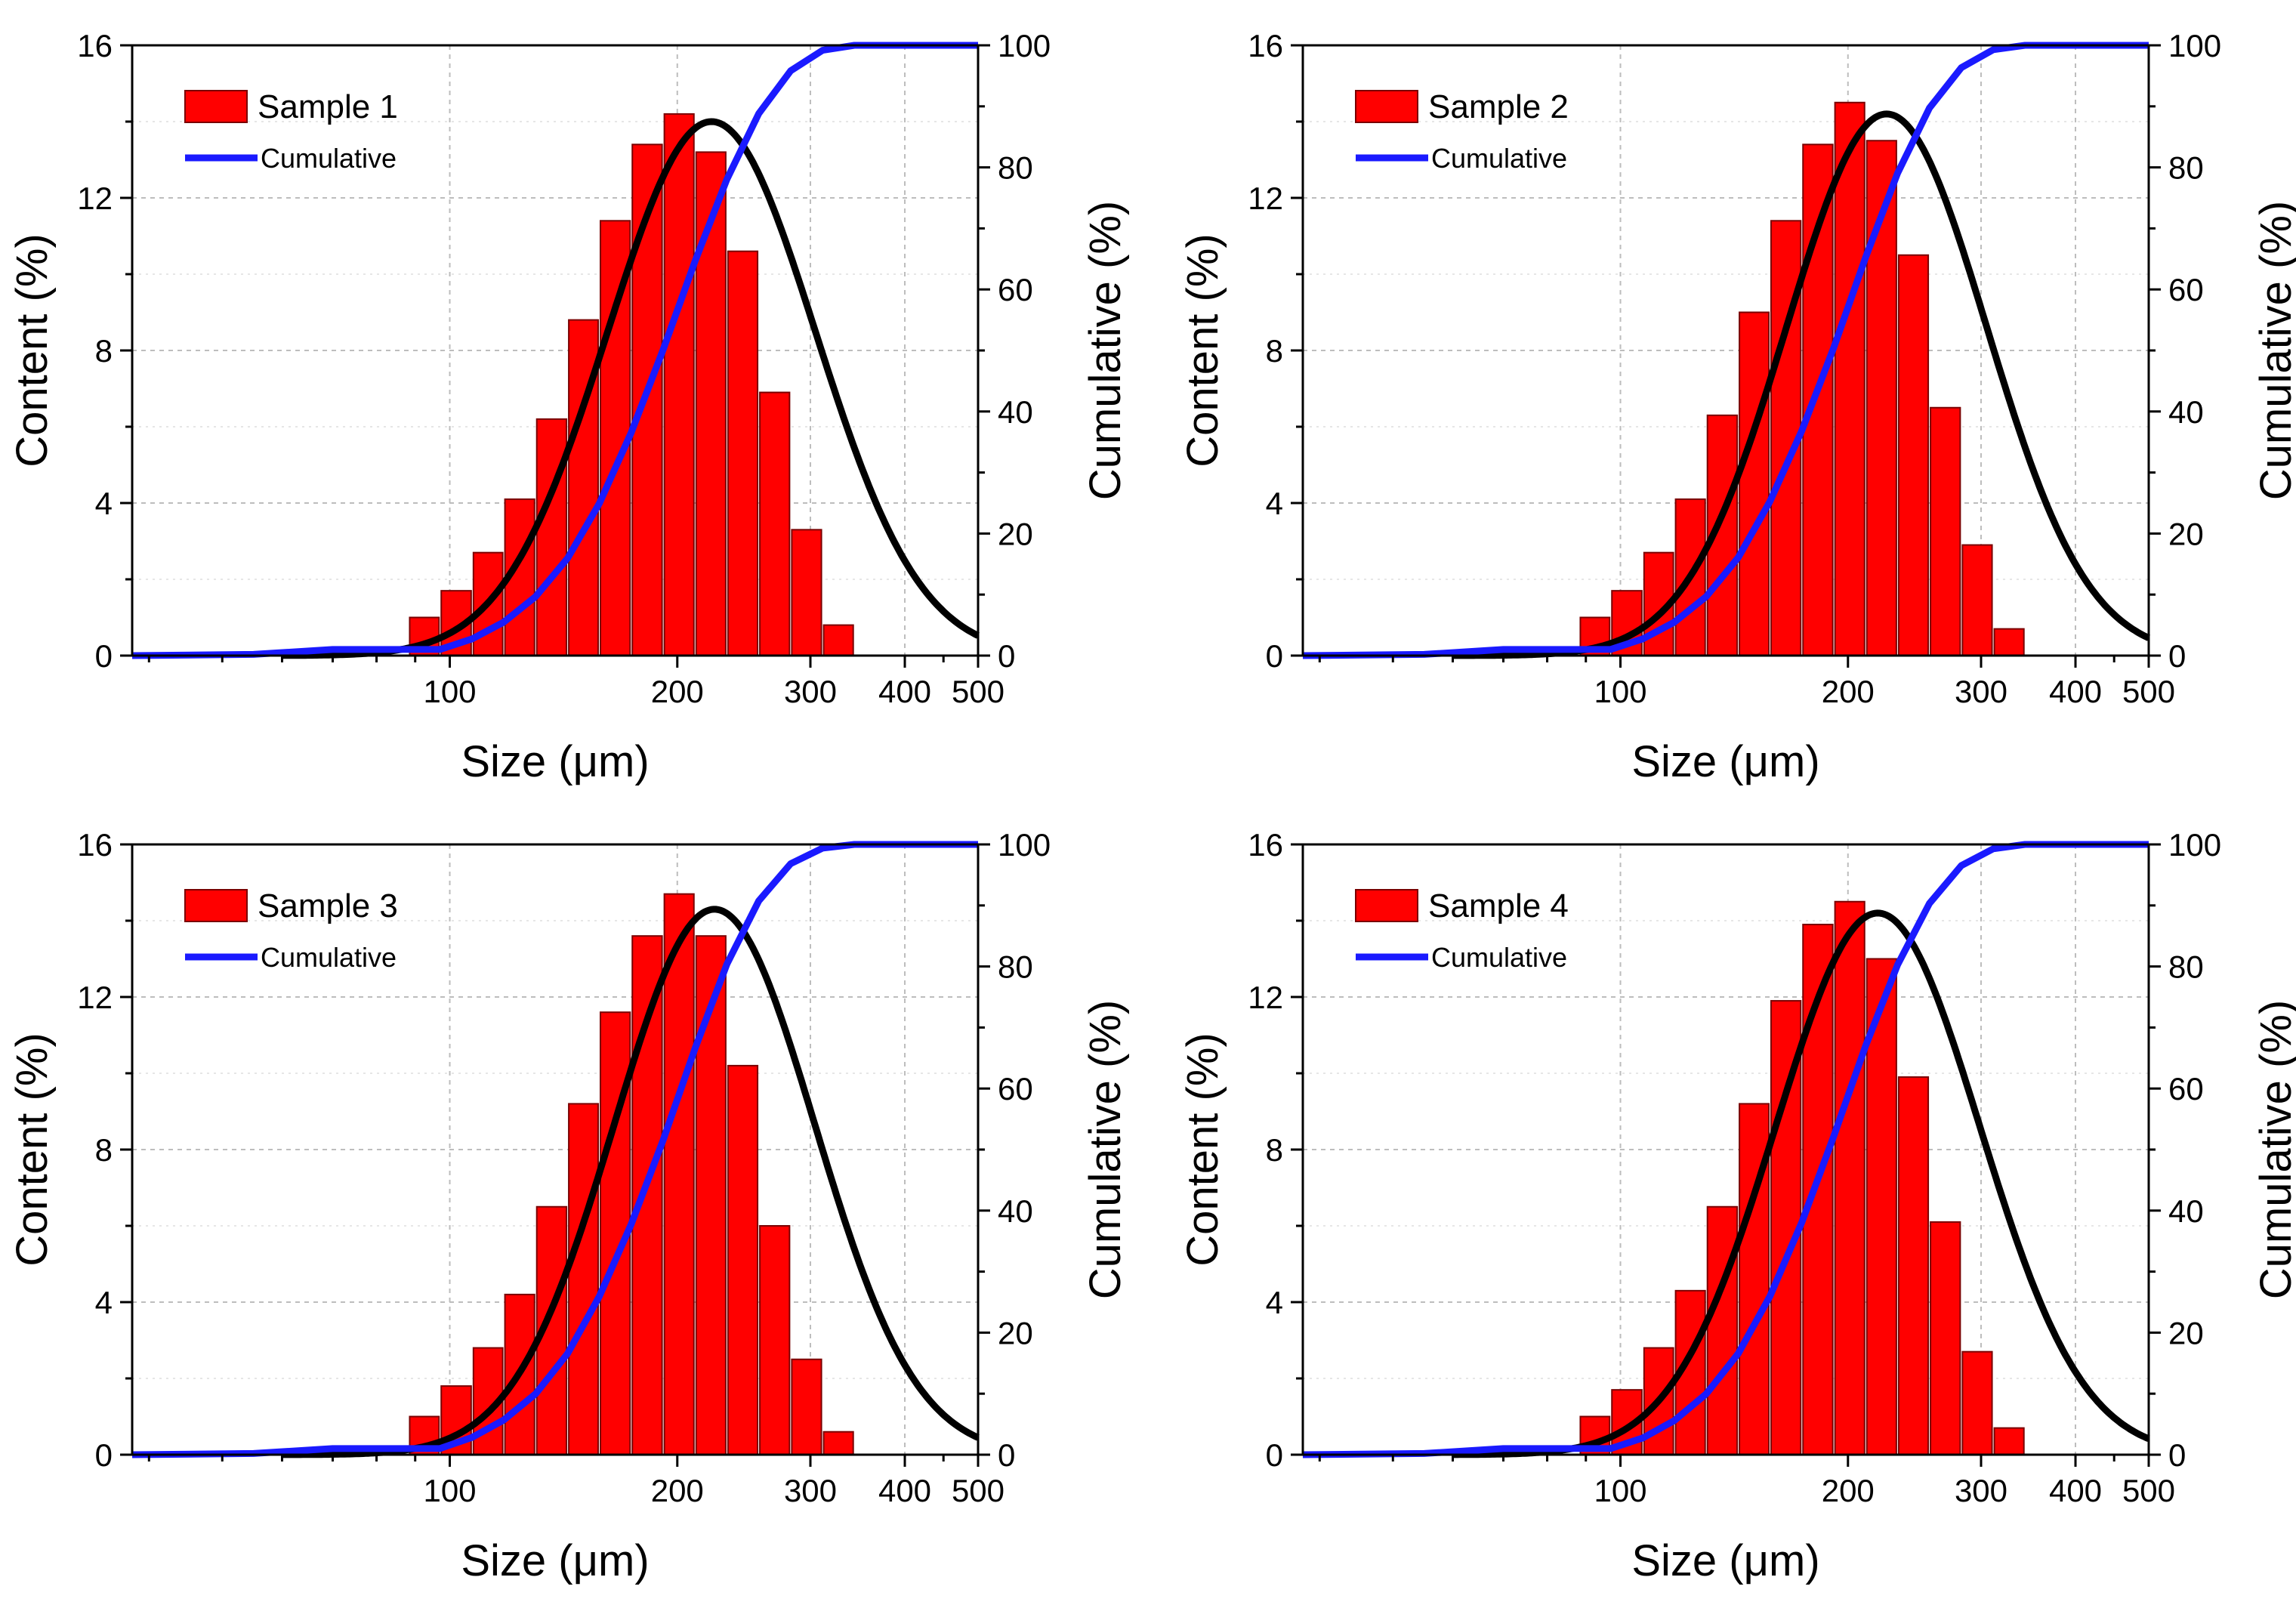 The height and width of the screenshot is (1605, 2296). What do you see at coordinates (2273, 1149) in the screenshot?
I see `y2-axis-title: Cumulative (%)` at bounding box center [2273, 1149].